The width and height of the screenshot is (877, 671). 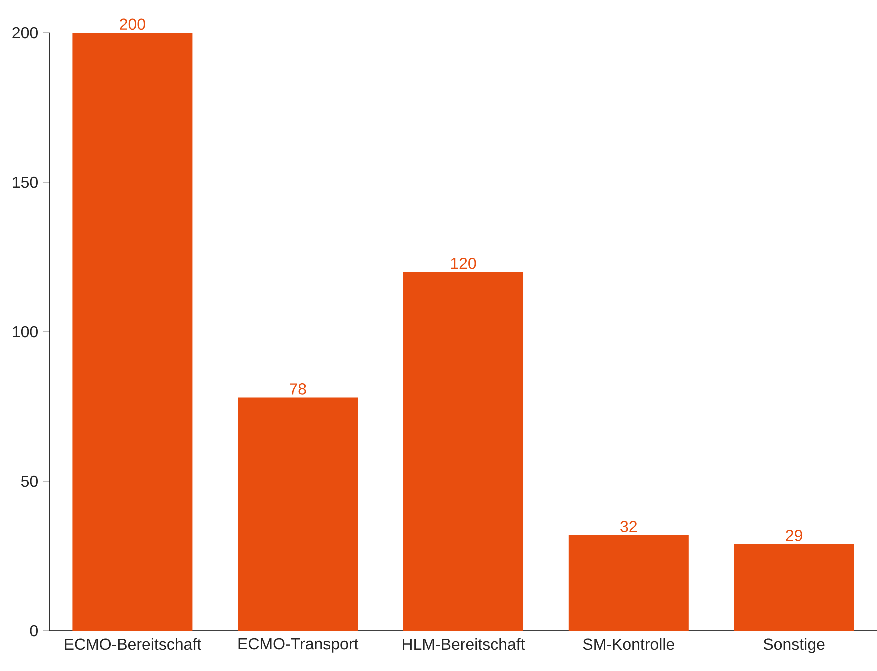 I want to click on data-label: 200, so click(x=133, y=24).